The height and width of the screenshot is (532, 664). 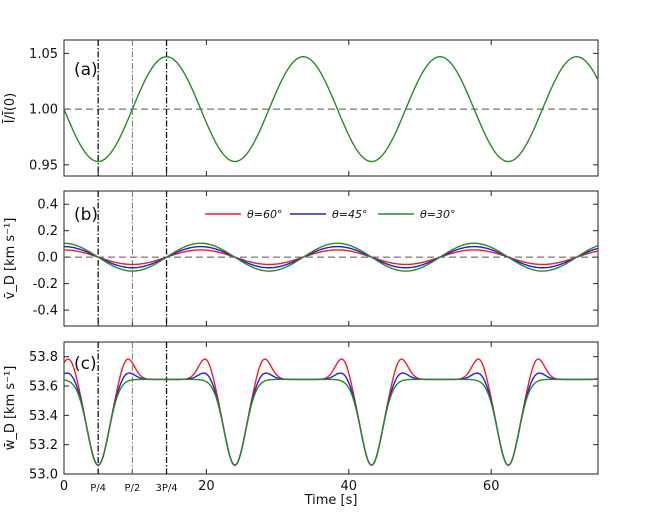 I want to click on y-axis-label: w̄_D [km s⁻¹], so click(x=10, y=408).